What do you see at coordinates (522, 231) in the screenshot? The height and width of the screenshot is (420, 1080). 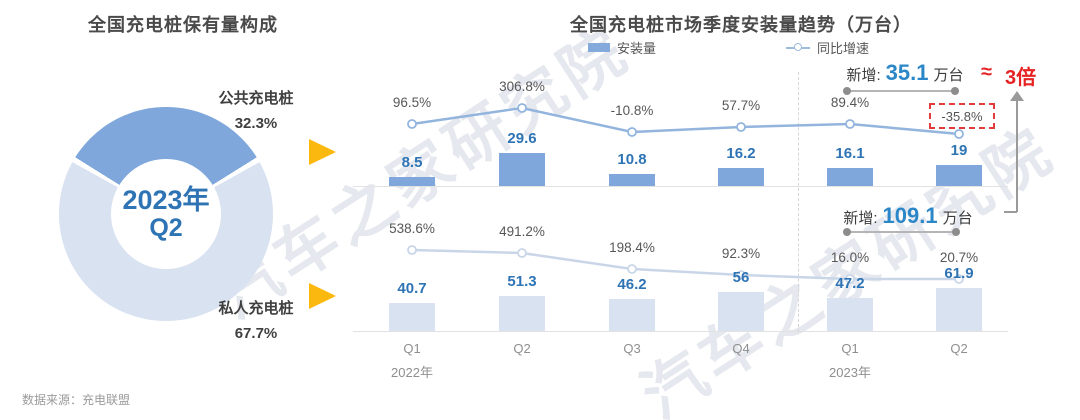 I see `growth-rate-label-lower: 491.2%` at bounding box center [522, 231].